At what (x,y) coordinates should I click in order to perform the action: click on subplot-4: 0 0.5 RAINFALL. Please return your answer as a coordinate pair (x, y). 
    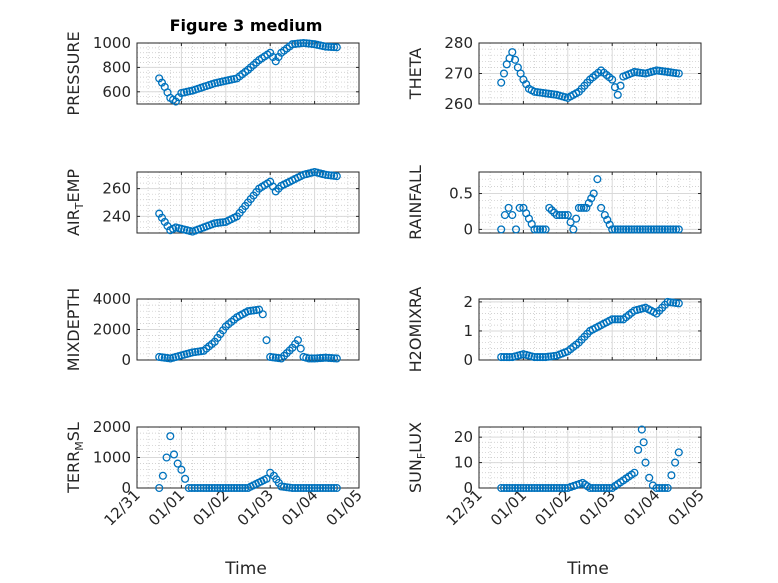
    Looking at the image, I should click on (554, 202).